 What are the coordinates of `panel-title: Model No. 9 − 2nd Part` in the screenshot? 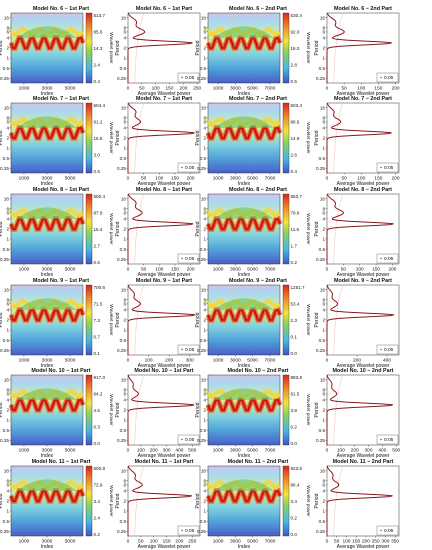 It's located at (258, 281).